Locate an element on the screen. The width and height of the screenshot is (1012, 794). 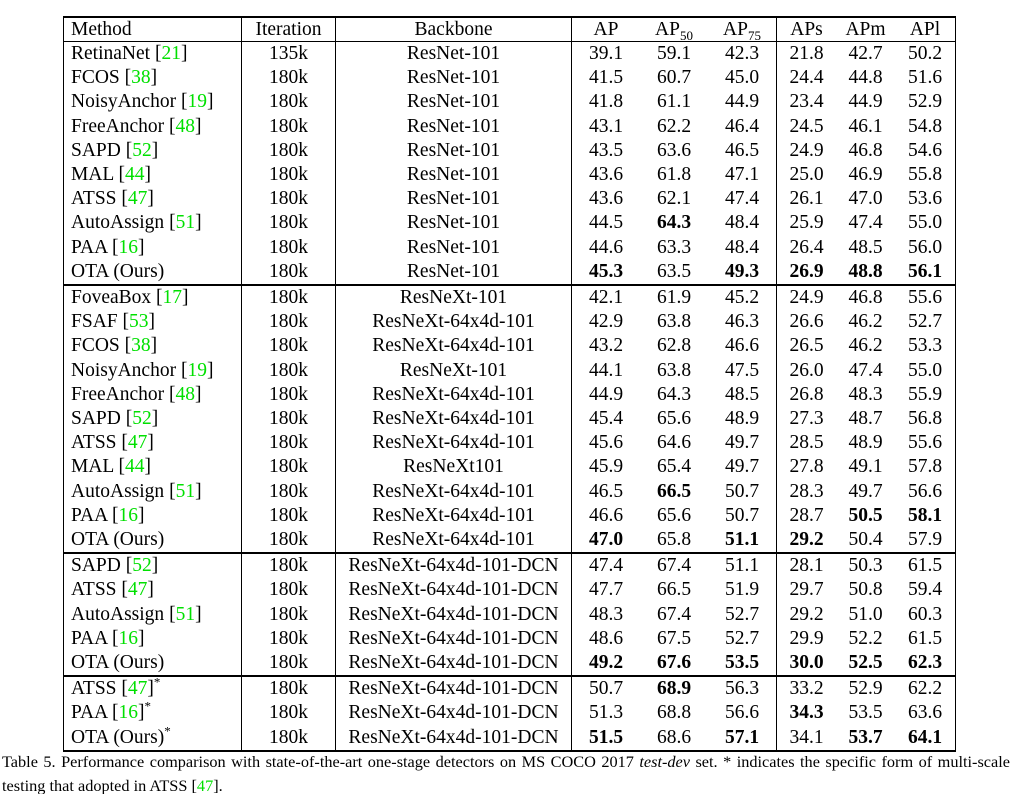
metric-cell: 49.2 is located at coordinates (606, 663).